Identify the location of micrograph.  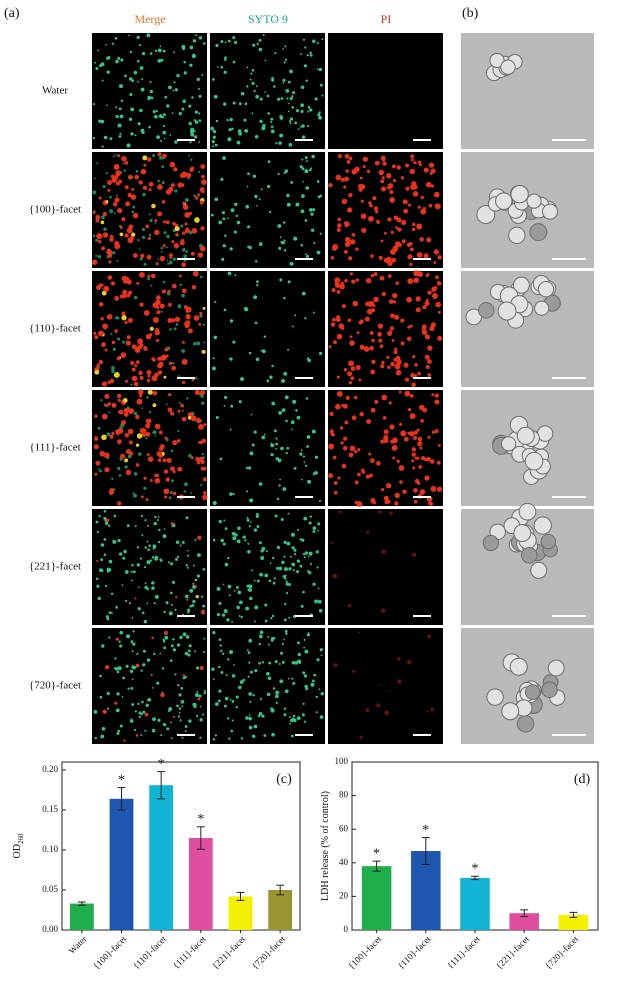
(149, 686).